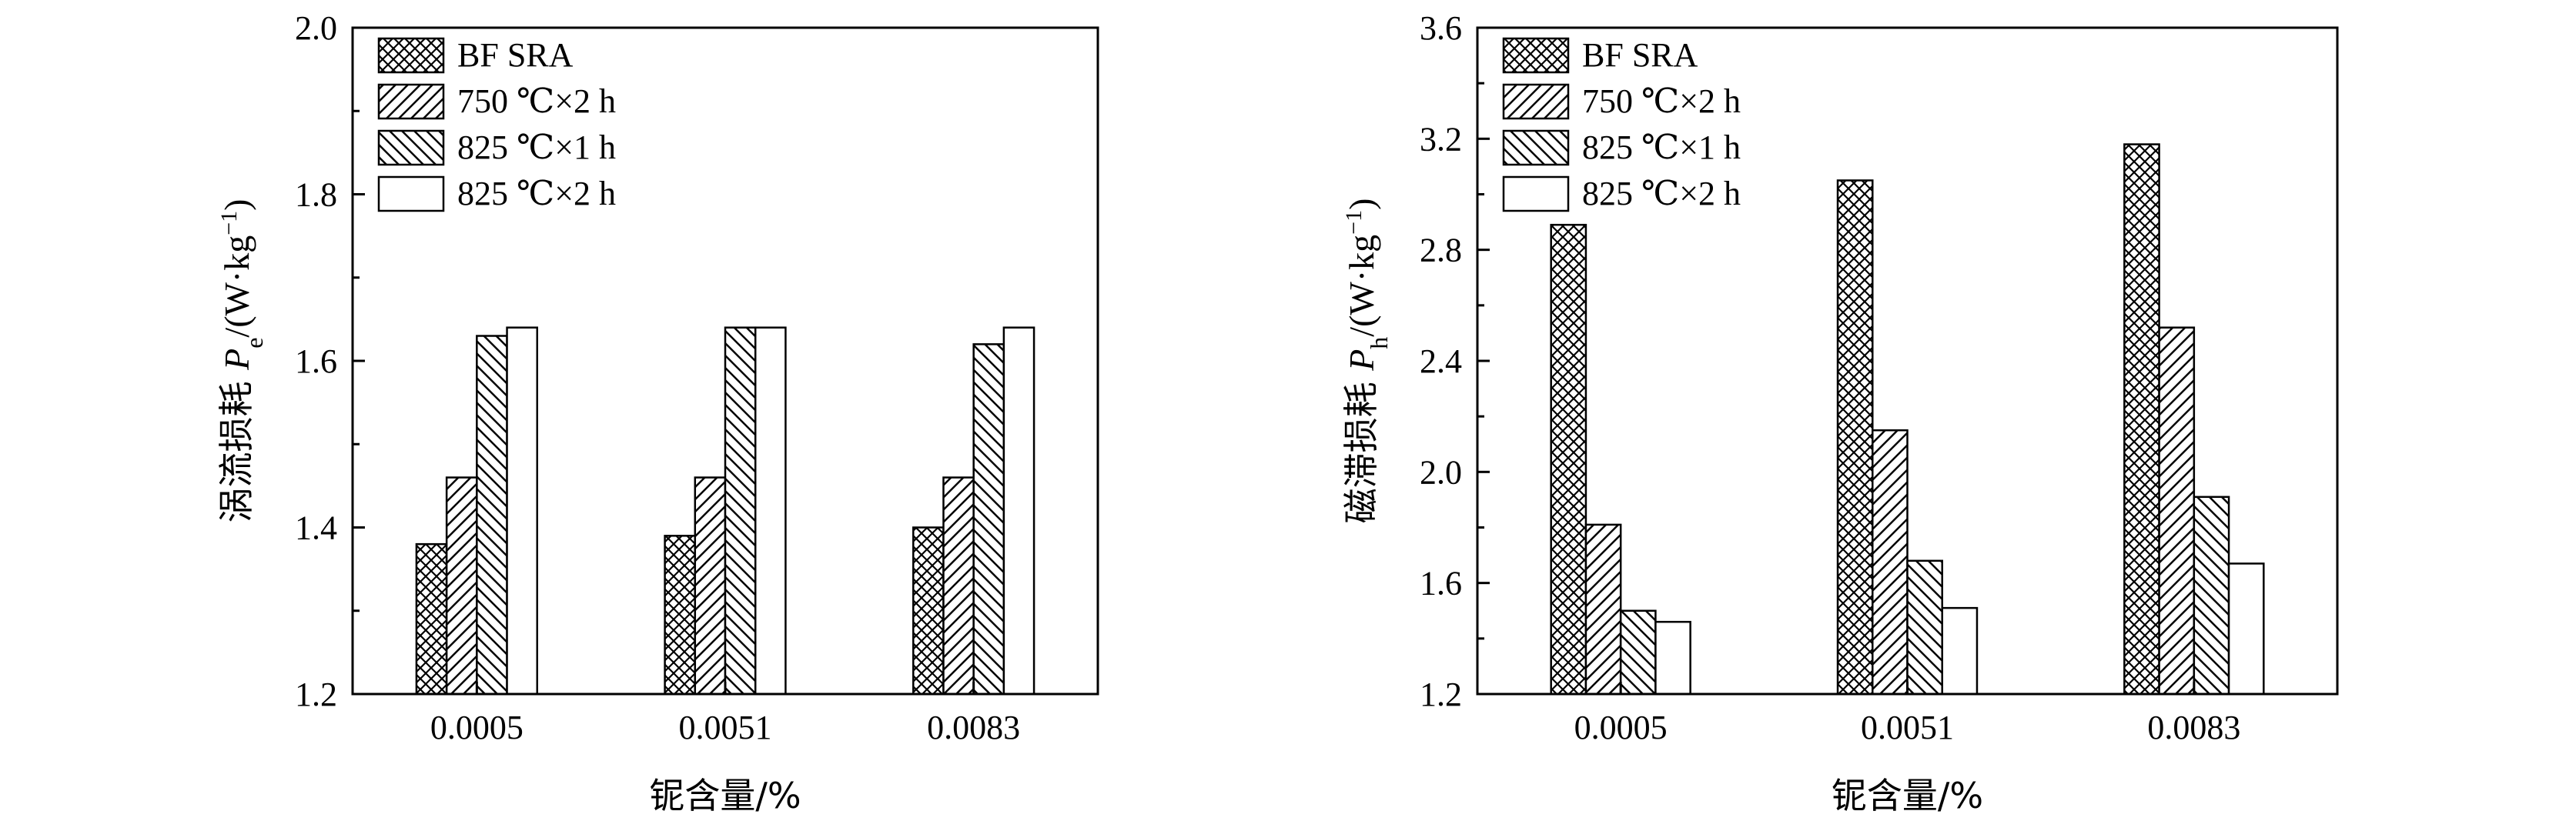  I want to click on y-tick-label: 3.2, so click(1441, 139).